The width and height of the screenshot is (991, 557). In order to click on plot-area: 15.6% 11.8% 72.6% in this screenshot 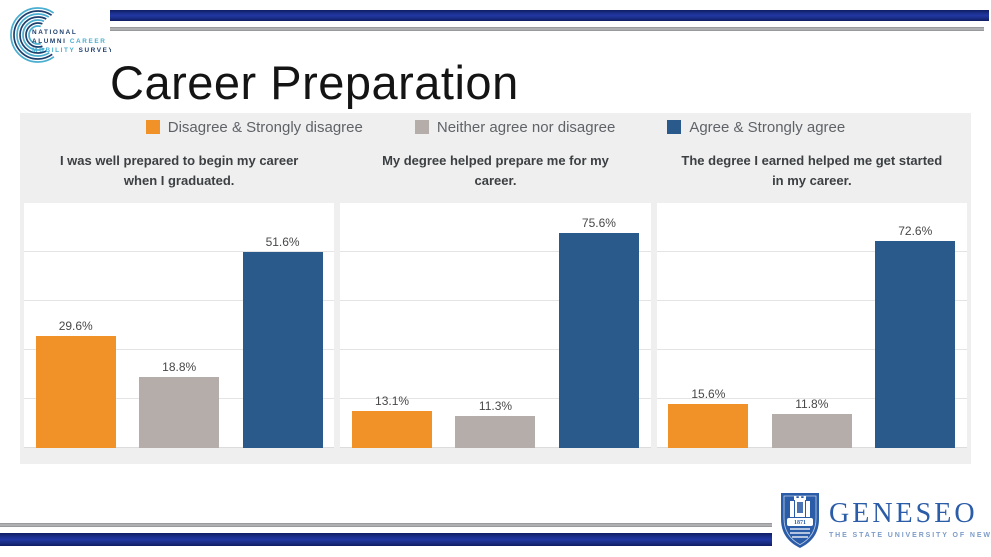, I will do `click(811, 325)`.